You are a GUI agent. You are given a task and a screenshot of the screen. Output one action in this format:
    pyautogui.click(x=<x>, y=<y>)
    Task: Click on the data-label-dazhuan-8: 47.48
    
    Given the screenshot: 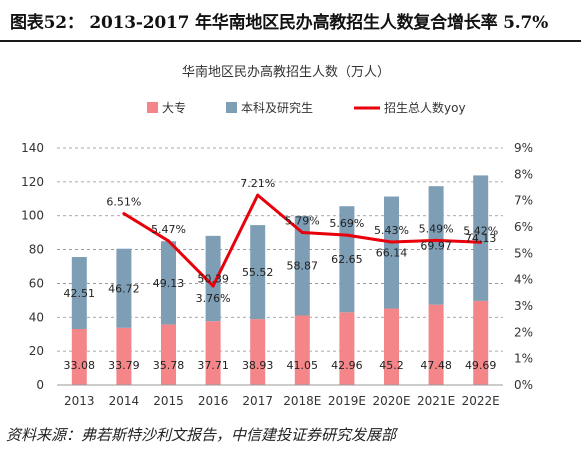 What is the action you would take?
    pyautogui.click(x=436, y=365)
    